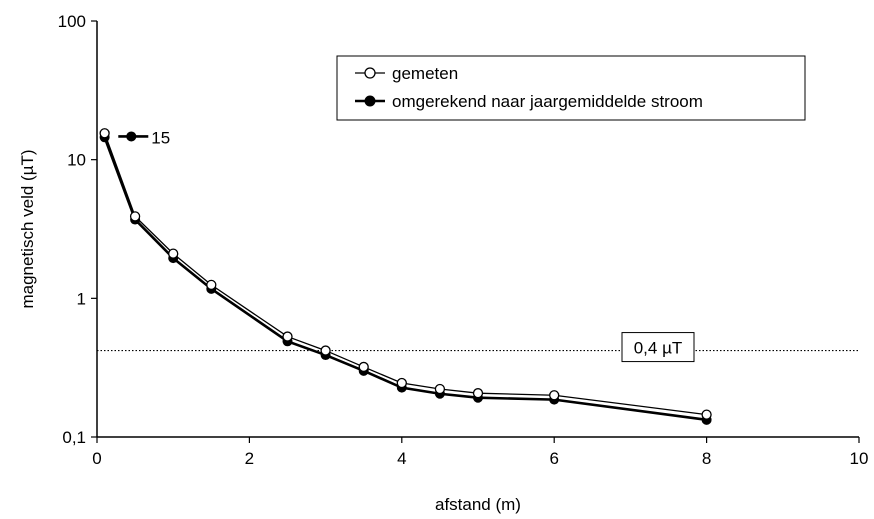 The width and height of the screenshot is (874, 519). Describe the element at coordinates (706, 458) in the screenshot. I see `x-tick-label: 8` at that location.